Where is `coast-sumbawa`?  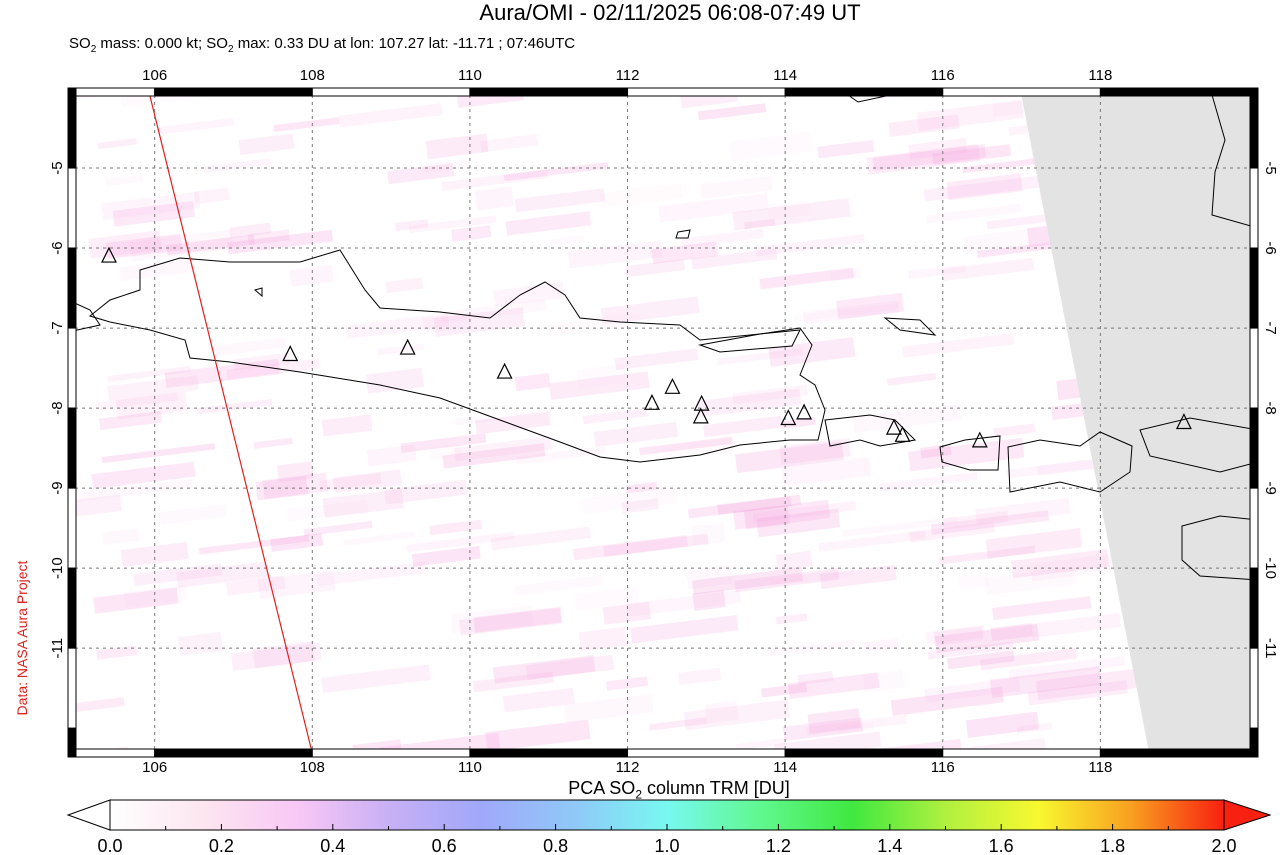 coast-sumbawa is located at coordinates (1070, 462).